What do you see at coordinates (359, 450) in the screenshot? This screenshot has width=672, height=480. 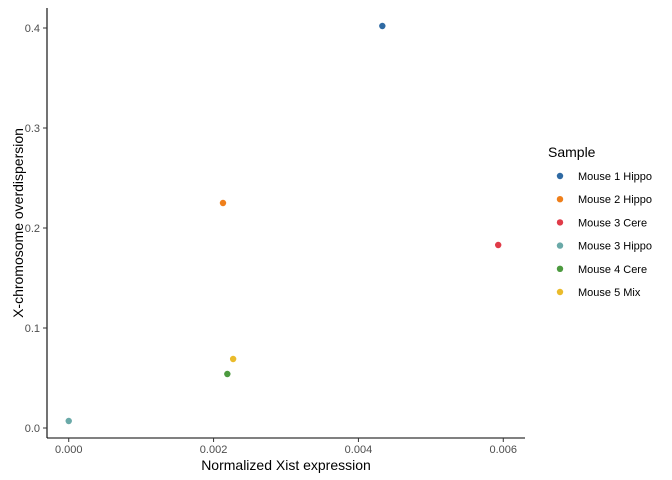 I see `x-tick-label: 0.004` at bounding box center [359, 450].